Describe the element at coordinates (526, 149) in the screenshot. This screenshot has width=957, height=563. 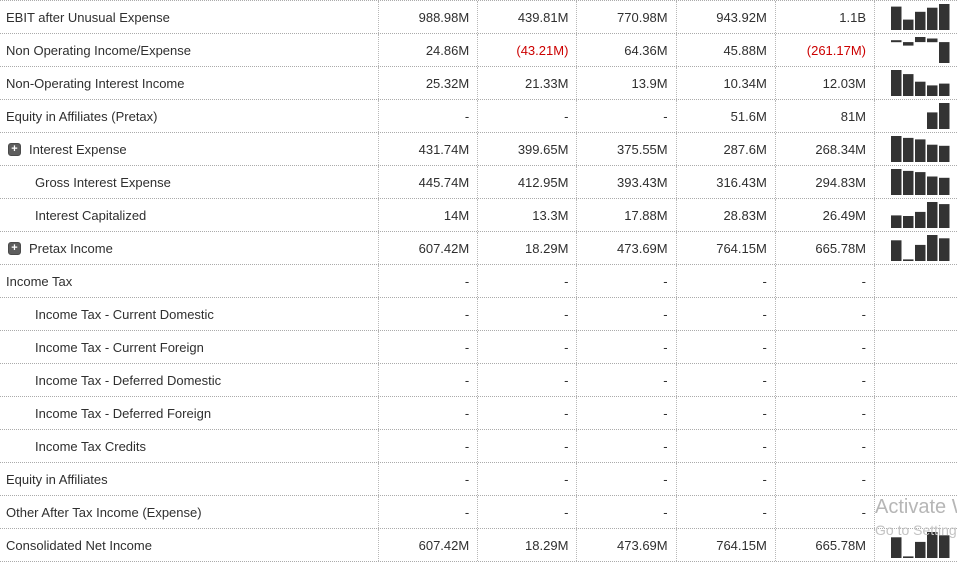
I see `value-cell: 399.65M` at that location.